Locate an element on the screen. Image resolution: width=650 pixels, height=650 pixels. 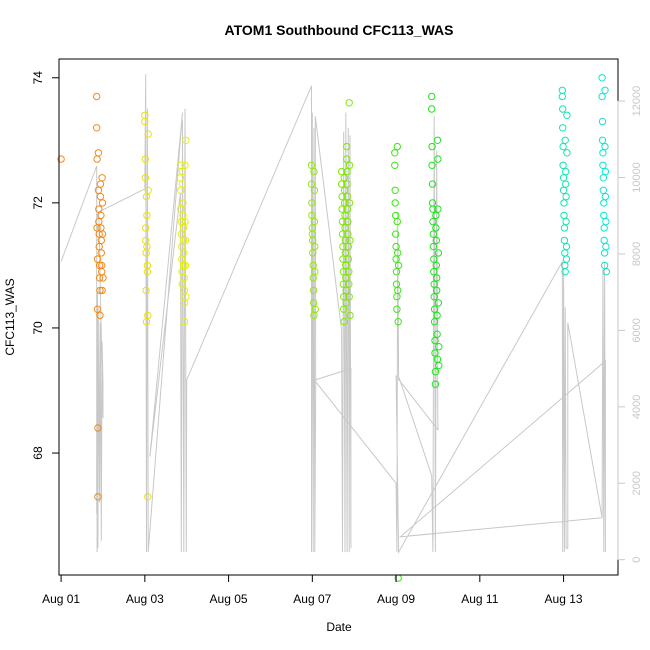
altitude-tick-label: 10000 is located at coordinates (637, 177).